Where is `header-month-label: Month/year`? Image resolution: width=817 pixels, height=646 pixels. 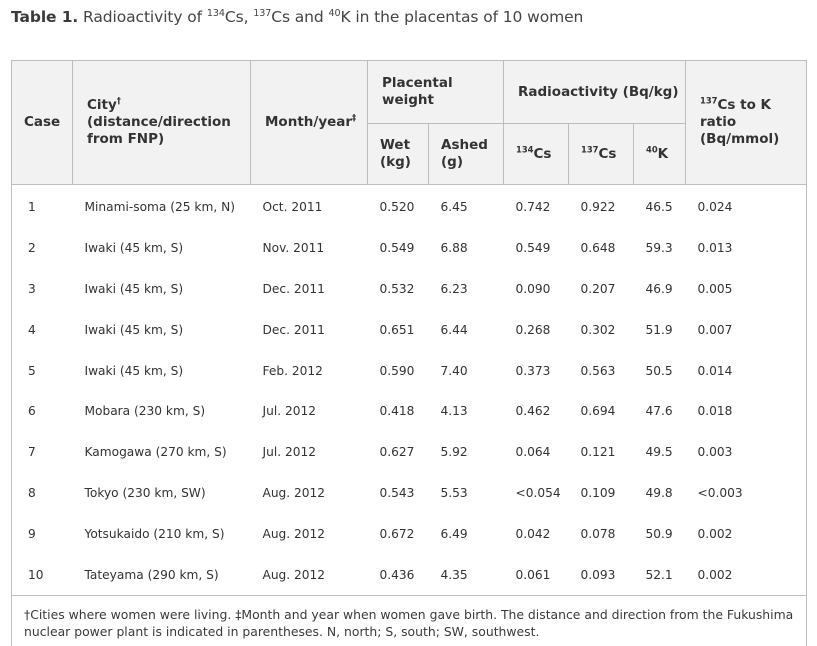
header-month-label: Month/year is located at coordinates (309, 122).